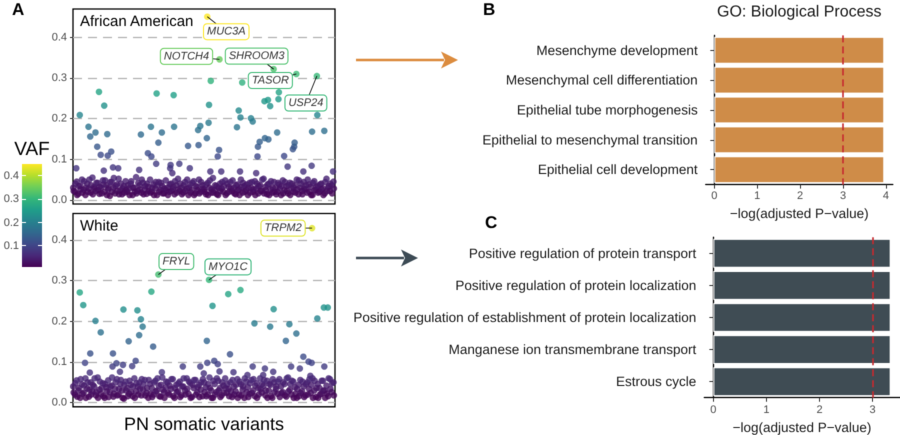 This screenshot has height=435, width=900. What do you see at coordinates (11, 176) in the screenshot?
I see `color-bar-label: 0.4` at bounding box center [11, 176].